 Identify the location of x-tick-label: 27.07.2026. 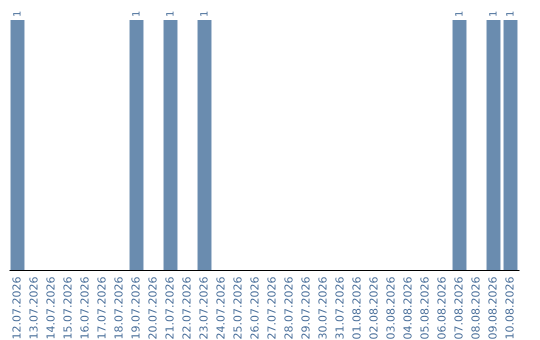
(272, 308).